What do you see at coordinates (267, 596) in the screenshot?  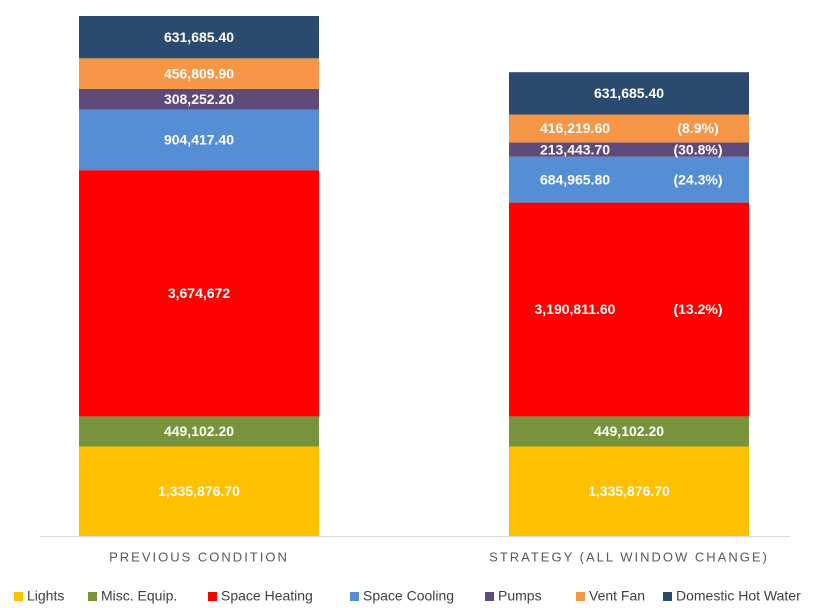 I see `legend-label: Space Heating` at bounding box center [267, 596].